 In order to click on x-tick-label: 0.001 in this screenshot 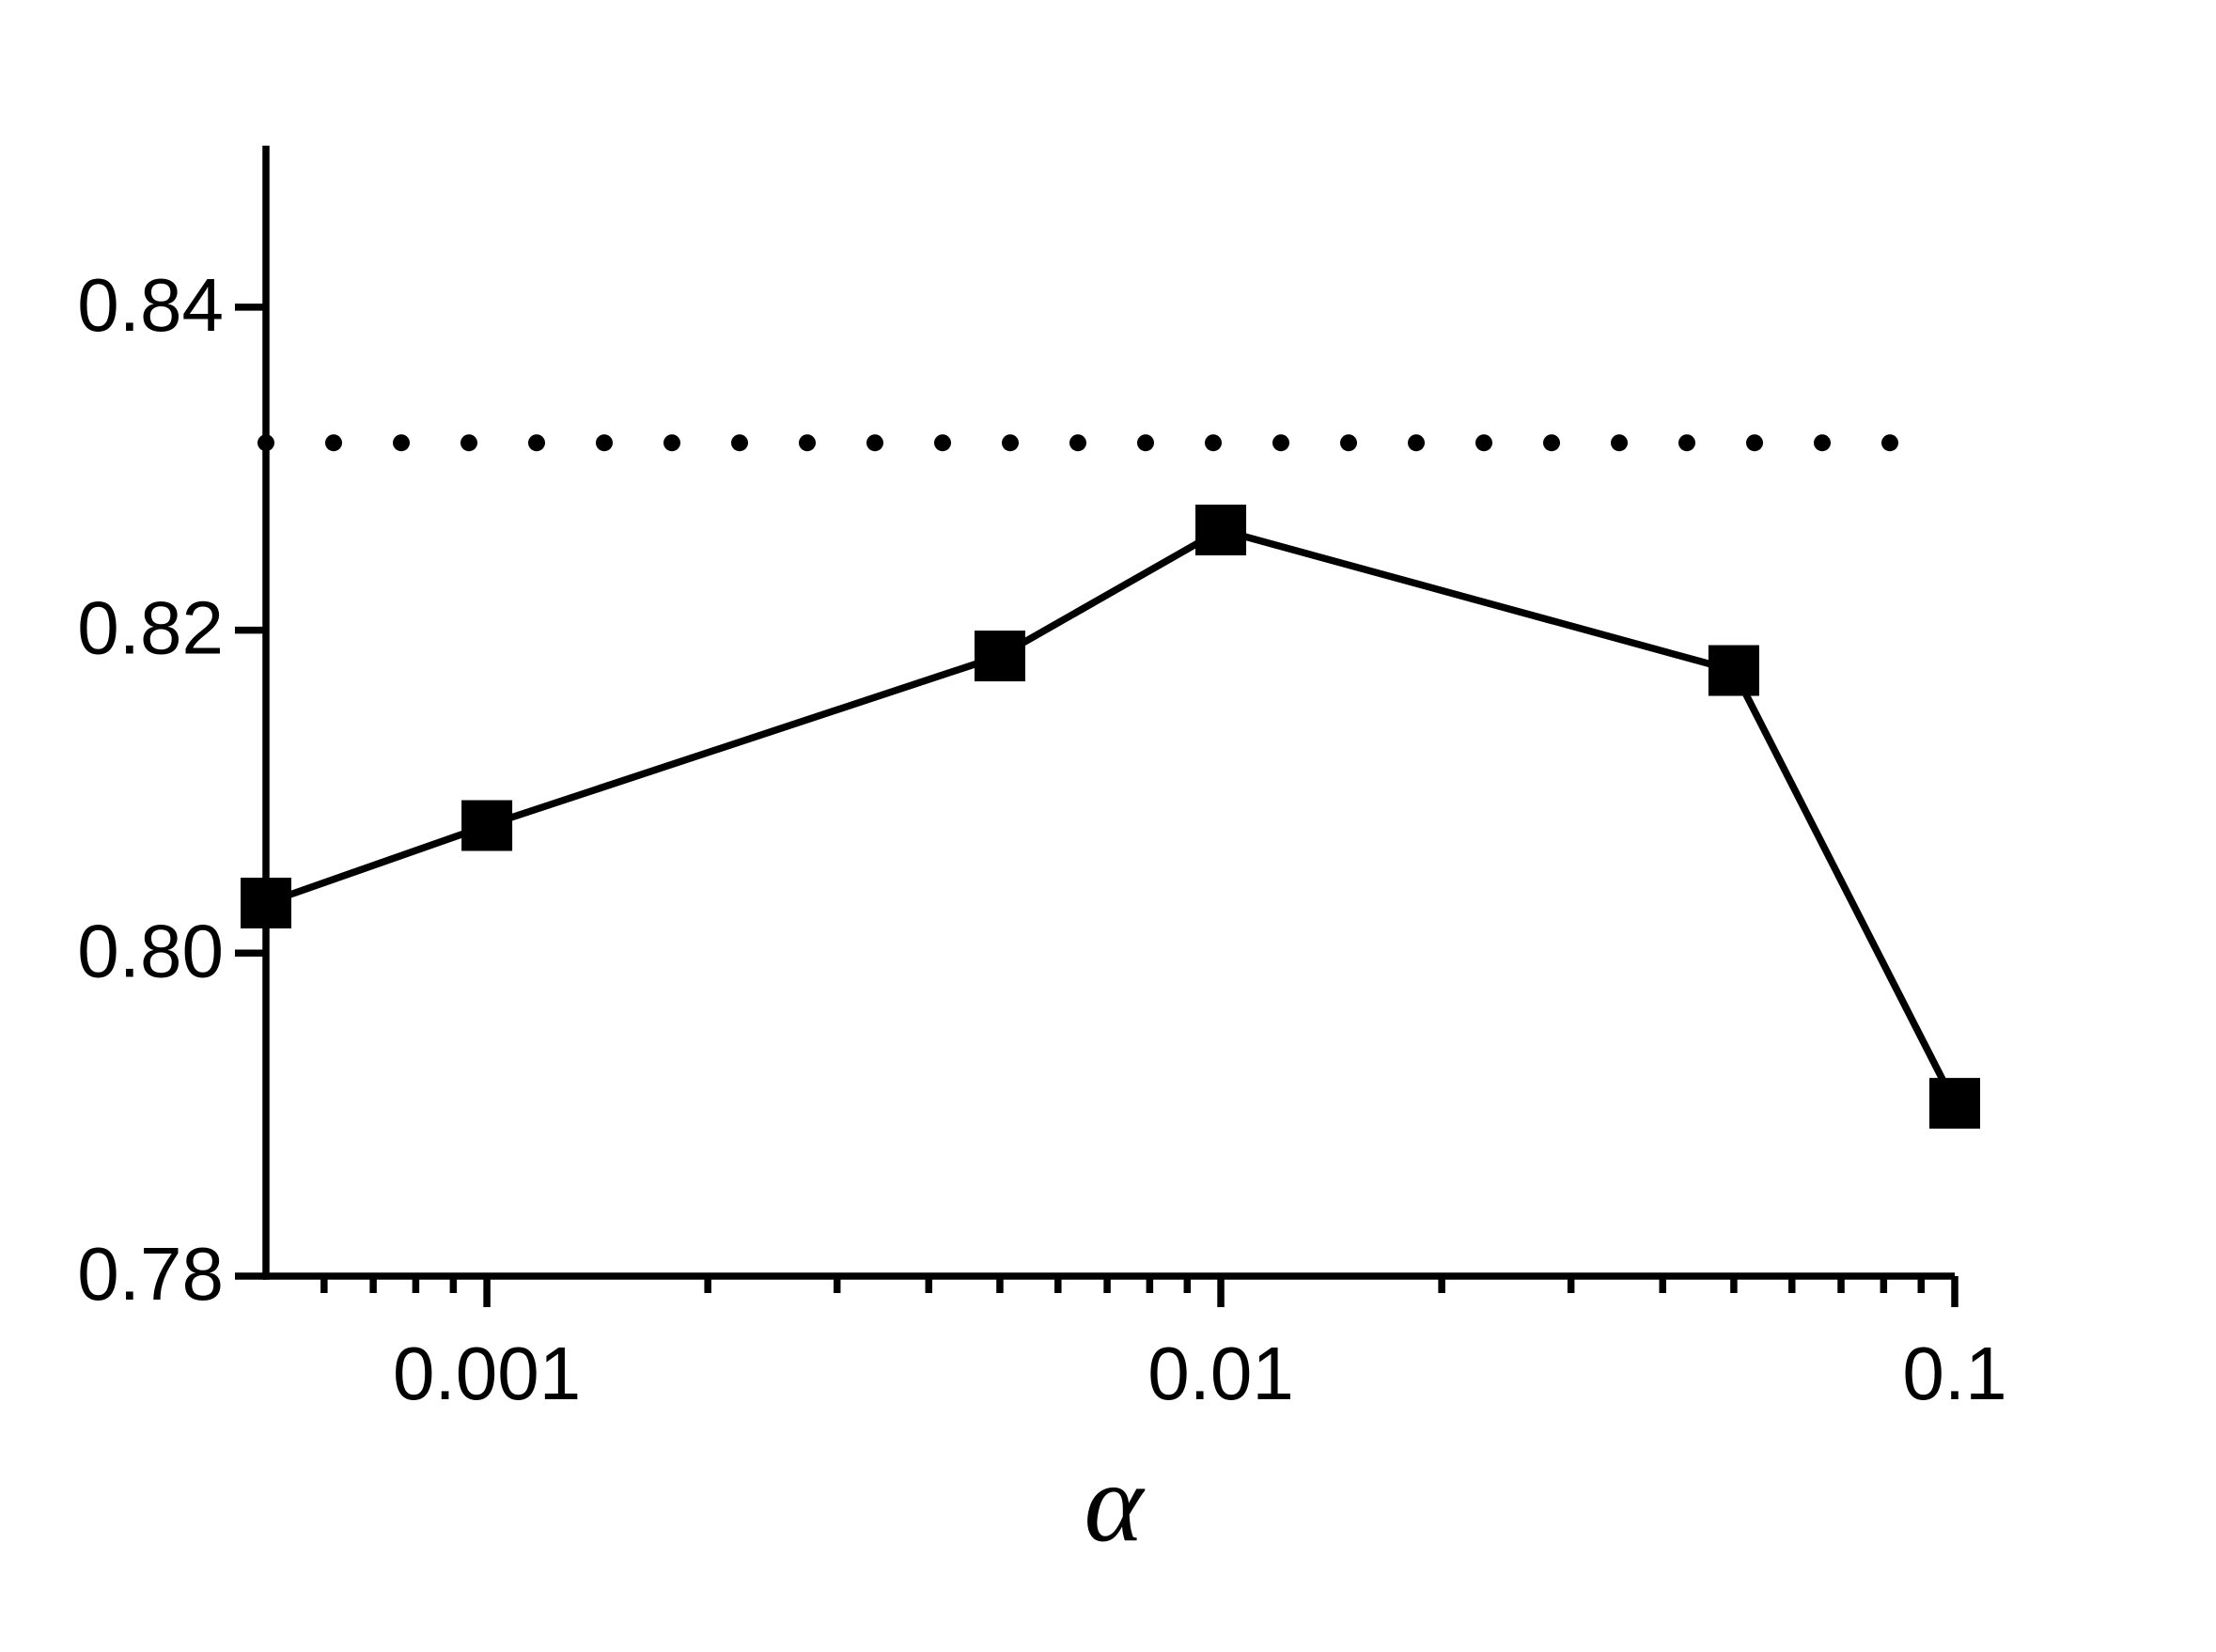, I will do `click(487, 1373)`.